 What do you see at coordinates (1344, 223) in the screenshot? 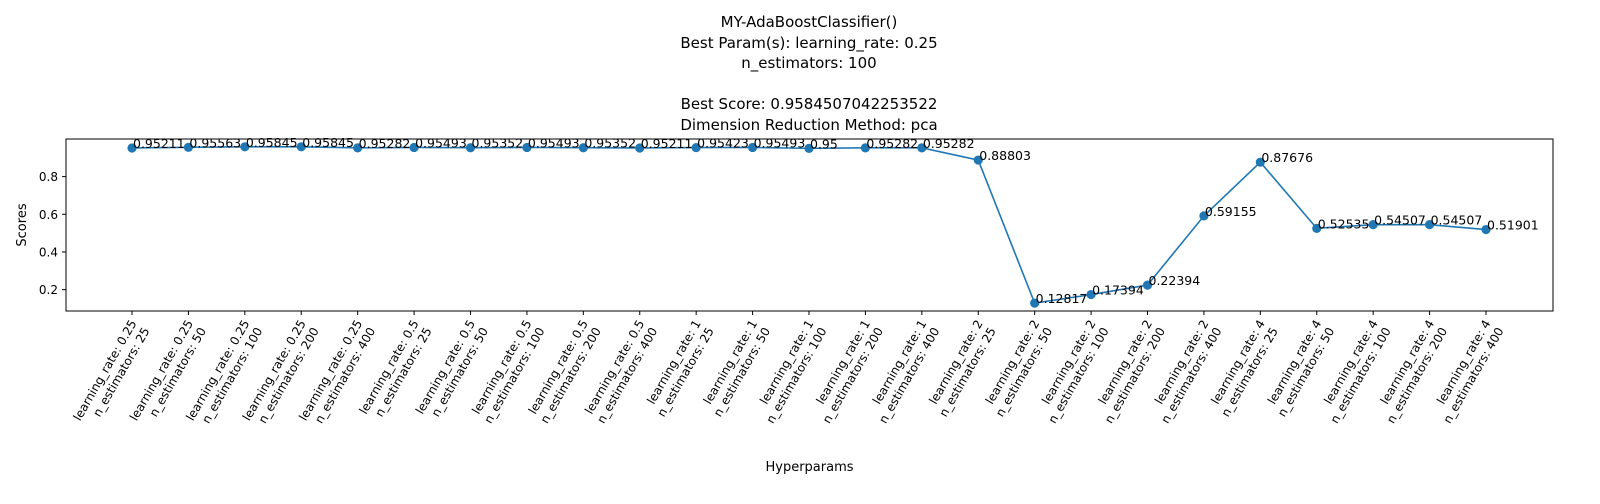
I see `data-label: 0.52535` at bounding box center [1344, 223].